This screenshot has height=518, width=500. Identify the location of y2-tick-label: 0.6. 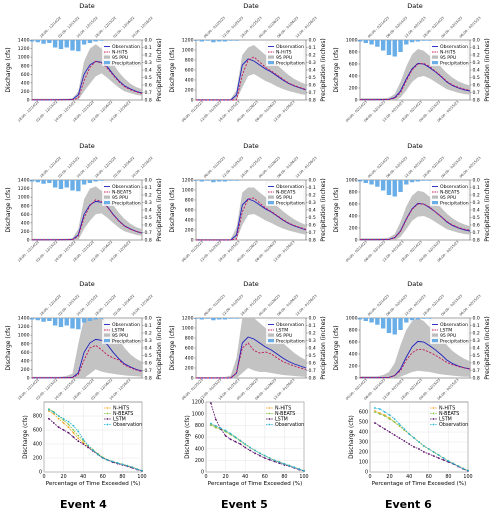
(476, 86).